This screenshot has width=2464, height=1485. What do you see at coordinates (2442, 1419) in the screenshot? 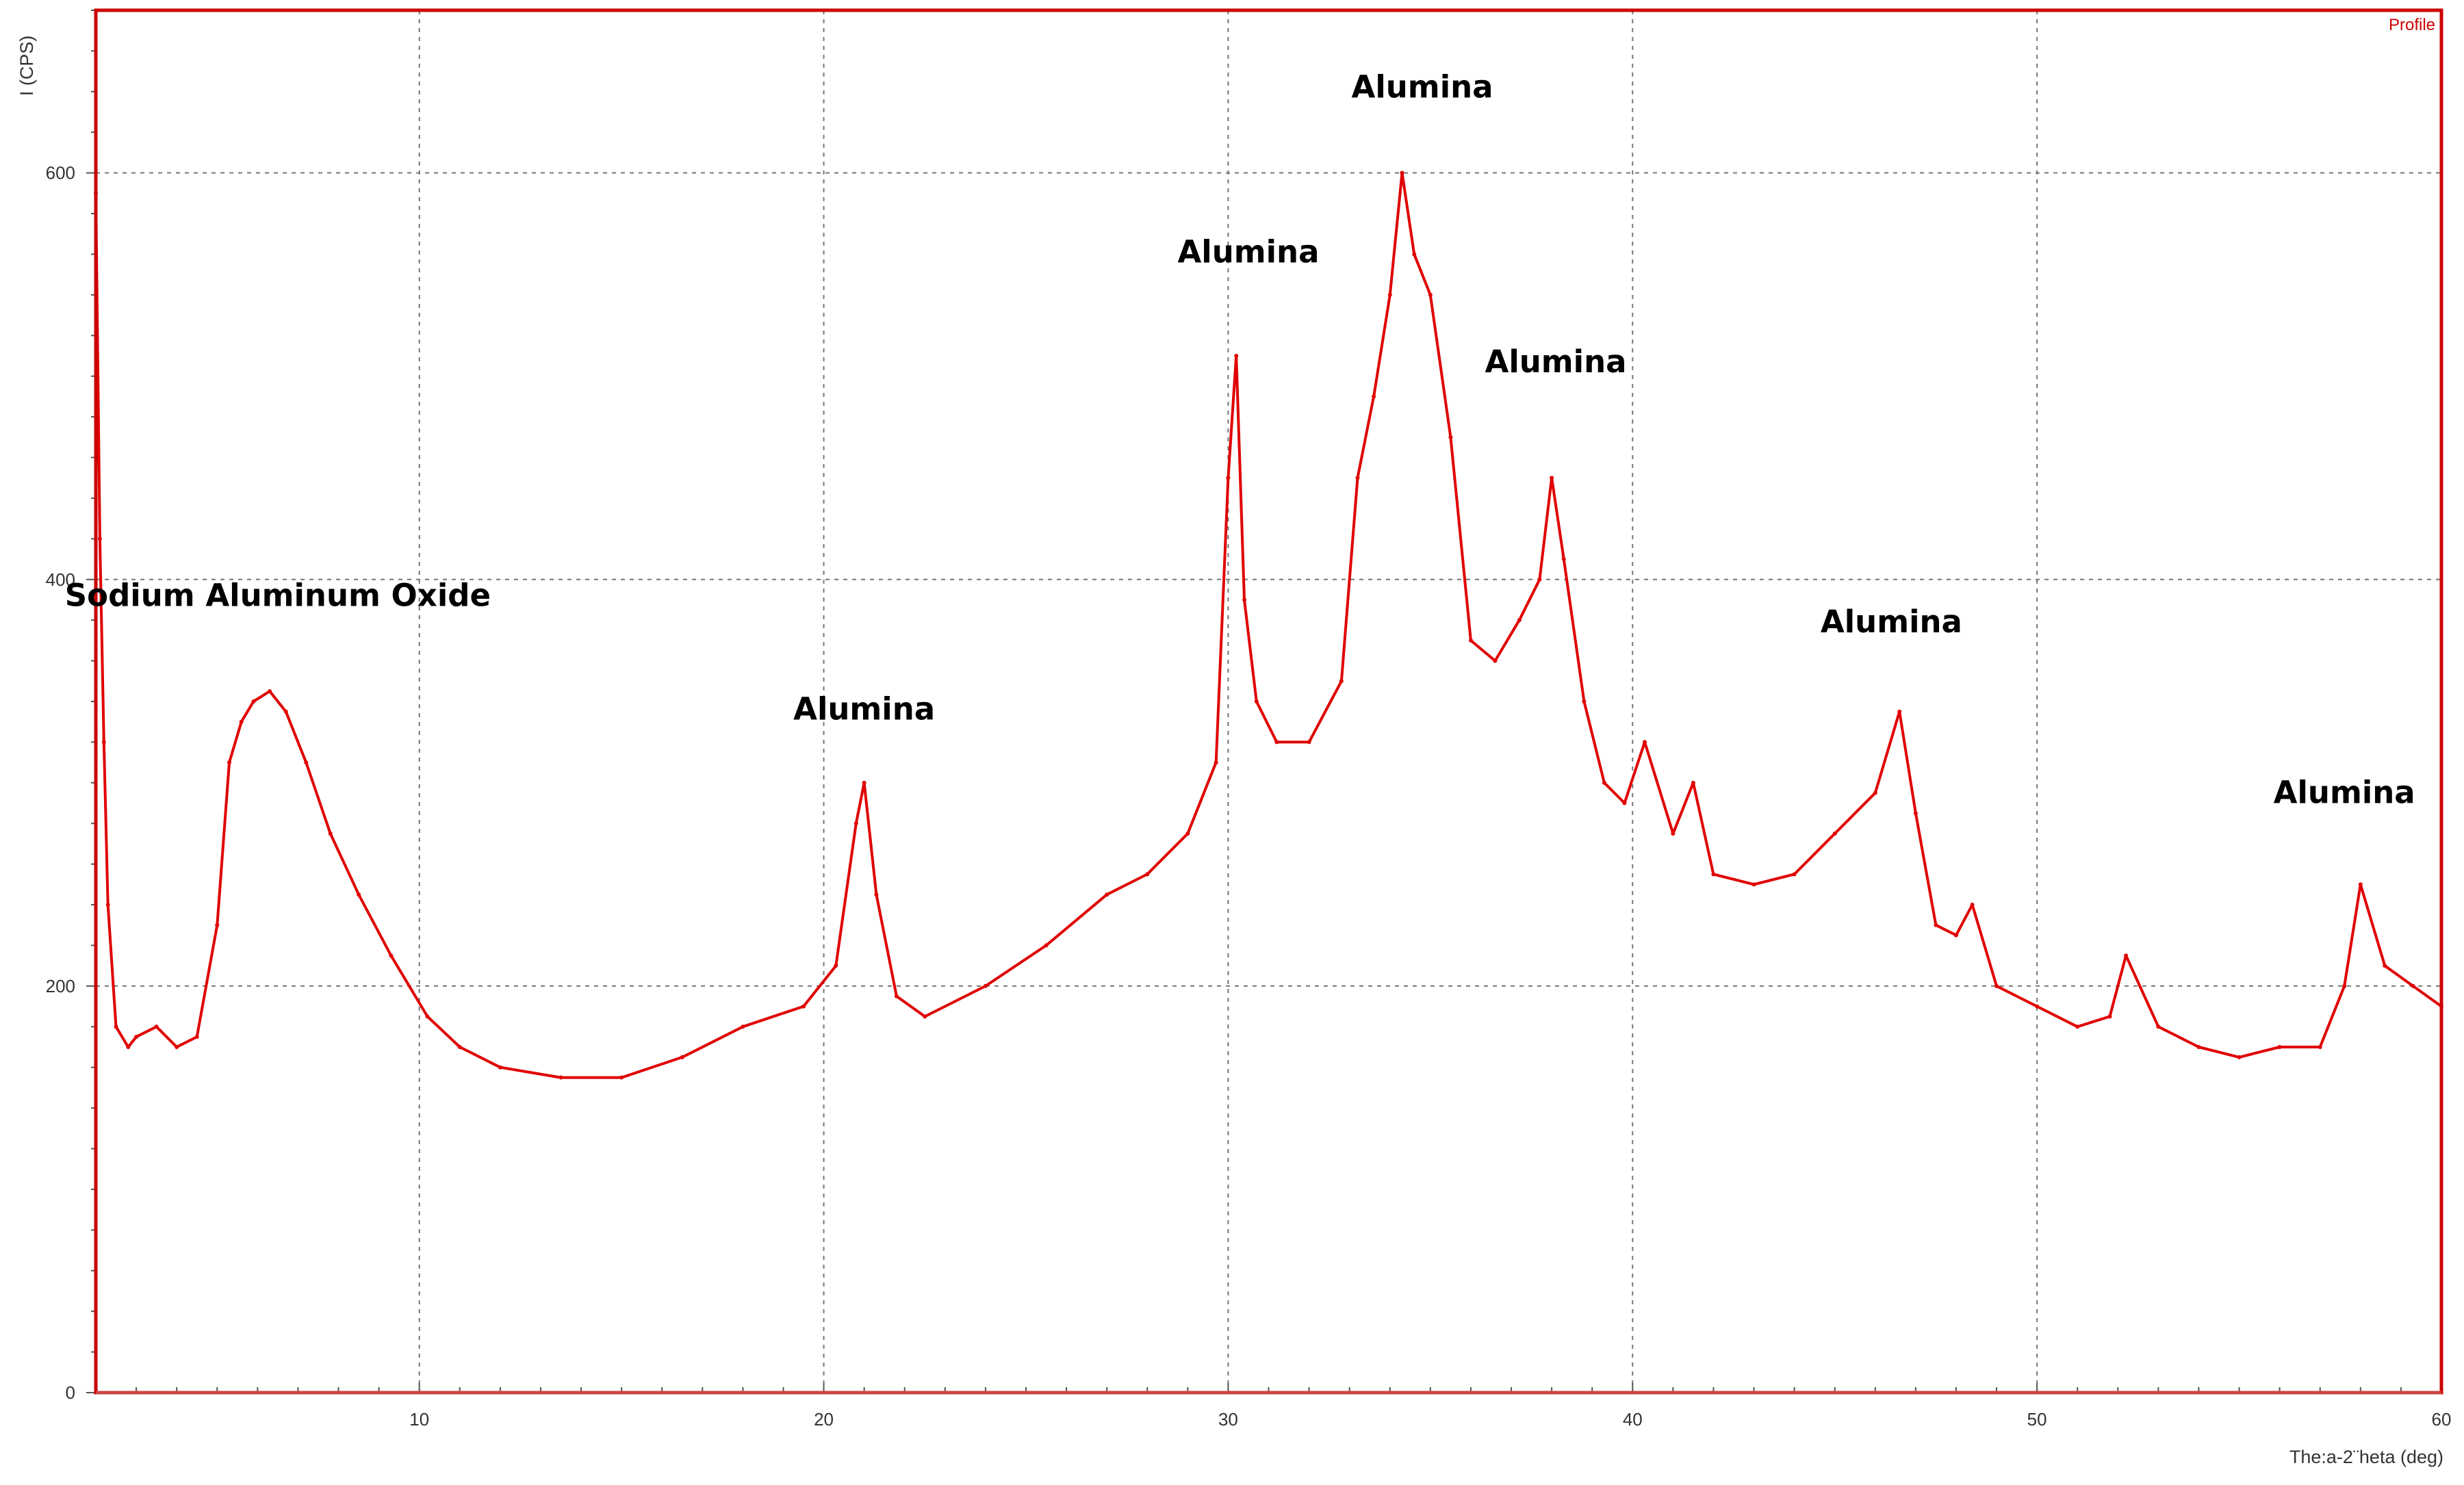
I see `x-tick-label: 60` at bounding box center [2442, 1419].